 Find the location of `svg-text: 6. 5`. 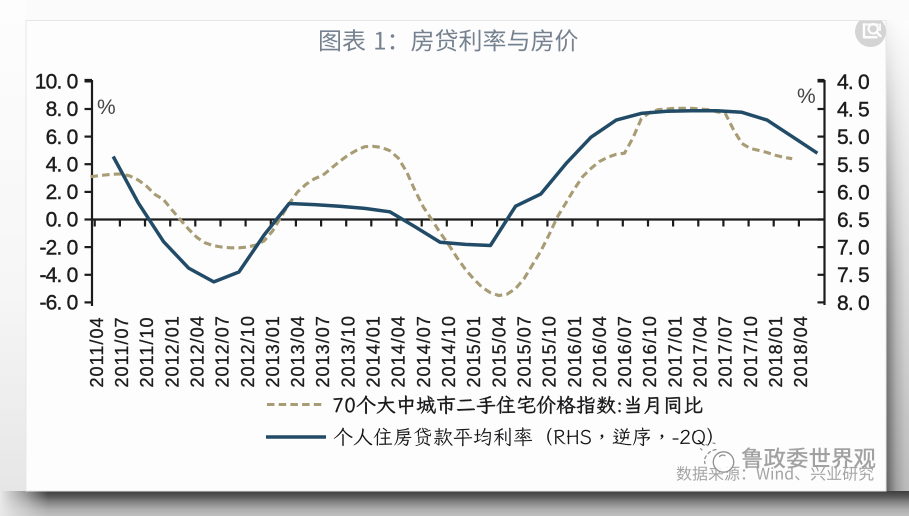

svg-text: 6. 5 is located at coordinates (853, 220).